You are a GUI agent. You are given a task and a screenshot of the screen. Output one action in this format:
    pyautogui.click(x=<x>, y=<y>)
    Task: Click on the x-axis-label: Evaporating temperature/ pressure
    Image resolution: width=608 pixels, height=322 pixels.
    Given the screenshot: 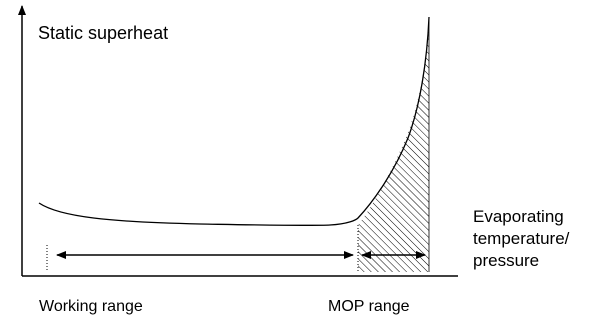 What is the action you would take?
    pyautogui.click(x=521, y=239)
    